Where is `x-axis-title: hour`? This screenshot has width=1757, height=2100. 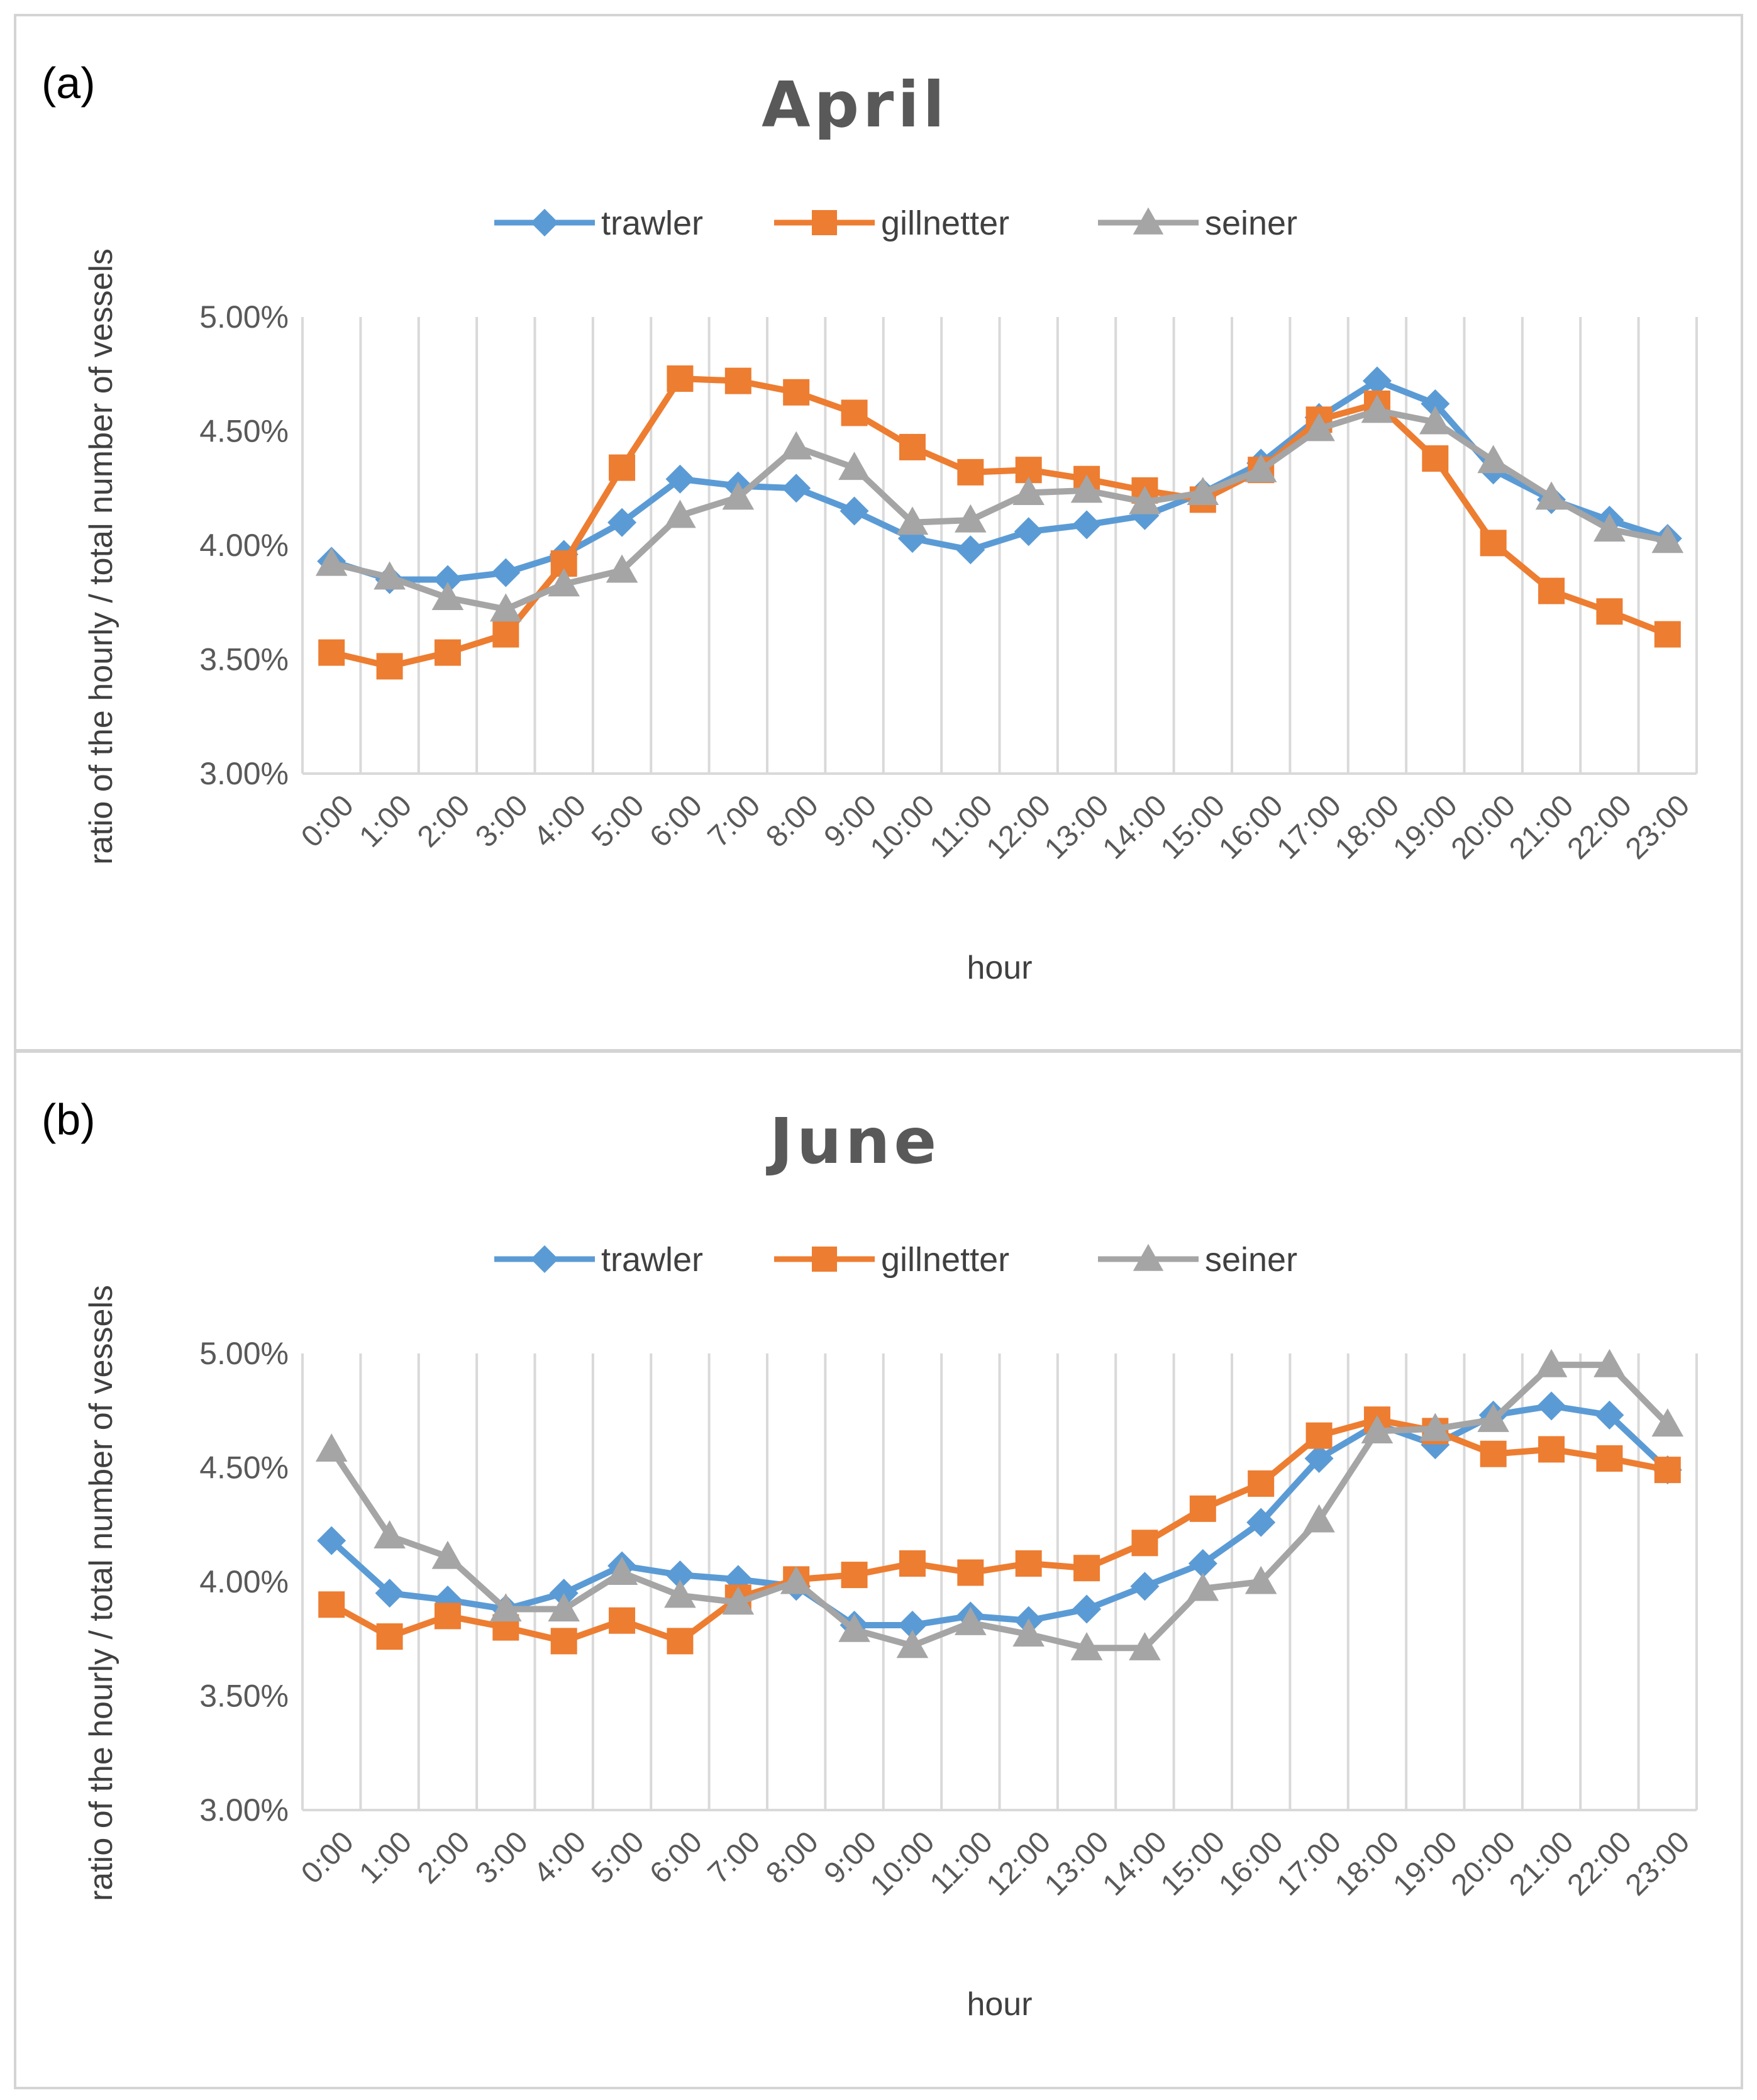
x-axis-title: hour is located at coordinates (999, 968).